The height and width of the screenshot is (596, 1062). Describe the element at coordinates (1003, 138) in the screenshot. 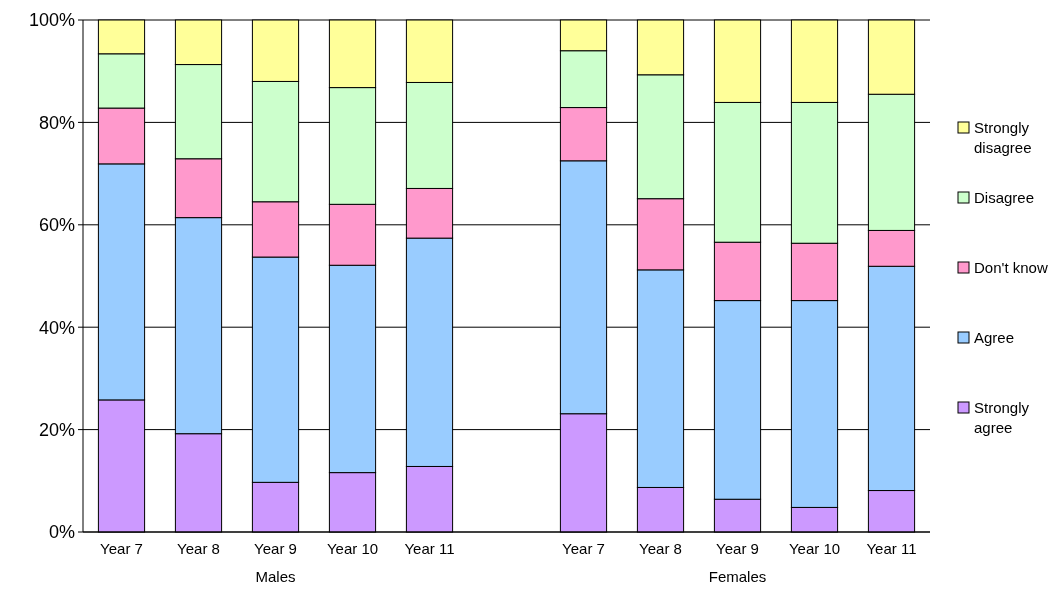

I see `legend-label: Strongly disagree` at that location.